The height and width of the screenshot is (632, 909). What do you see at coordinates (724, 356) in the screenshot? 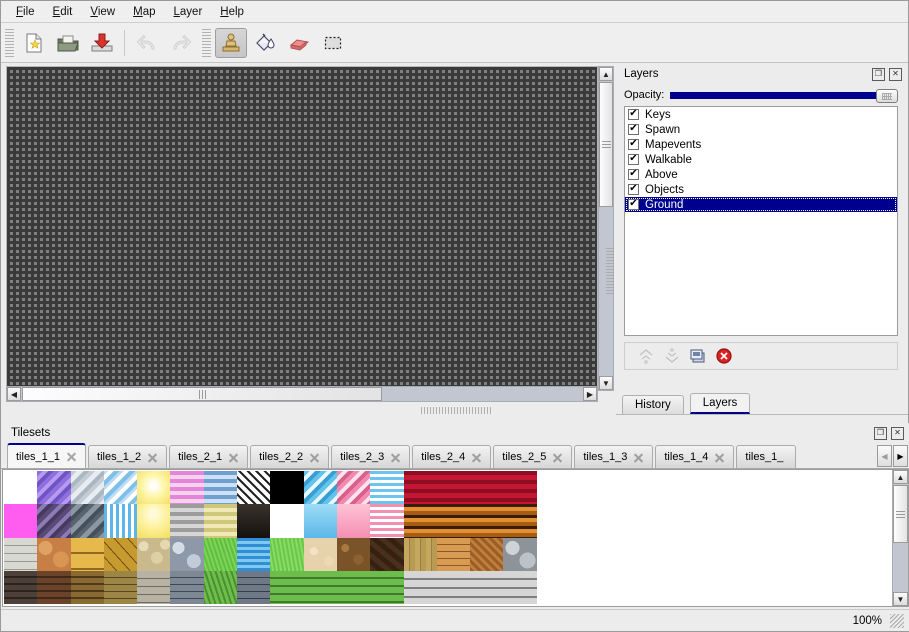
I see `delete-layer-button` at bounding box center [724, 356].